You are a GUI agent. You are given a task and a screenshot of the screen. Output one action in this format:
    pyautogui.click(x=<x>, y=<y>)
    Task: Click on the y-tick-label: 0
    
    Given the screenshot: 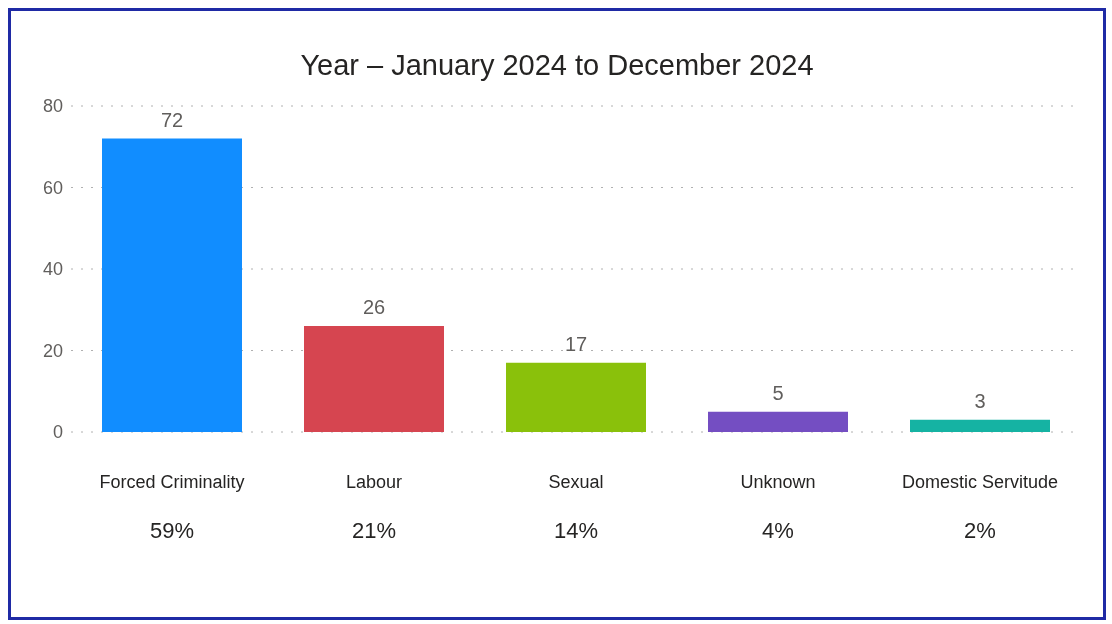 What is the action you would take?
    pyautogui.click(x=57, y=432)
    